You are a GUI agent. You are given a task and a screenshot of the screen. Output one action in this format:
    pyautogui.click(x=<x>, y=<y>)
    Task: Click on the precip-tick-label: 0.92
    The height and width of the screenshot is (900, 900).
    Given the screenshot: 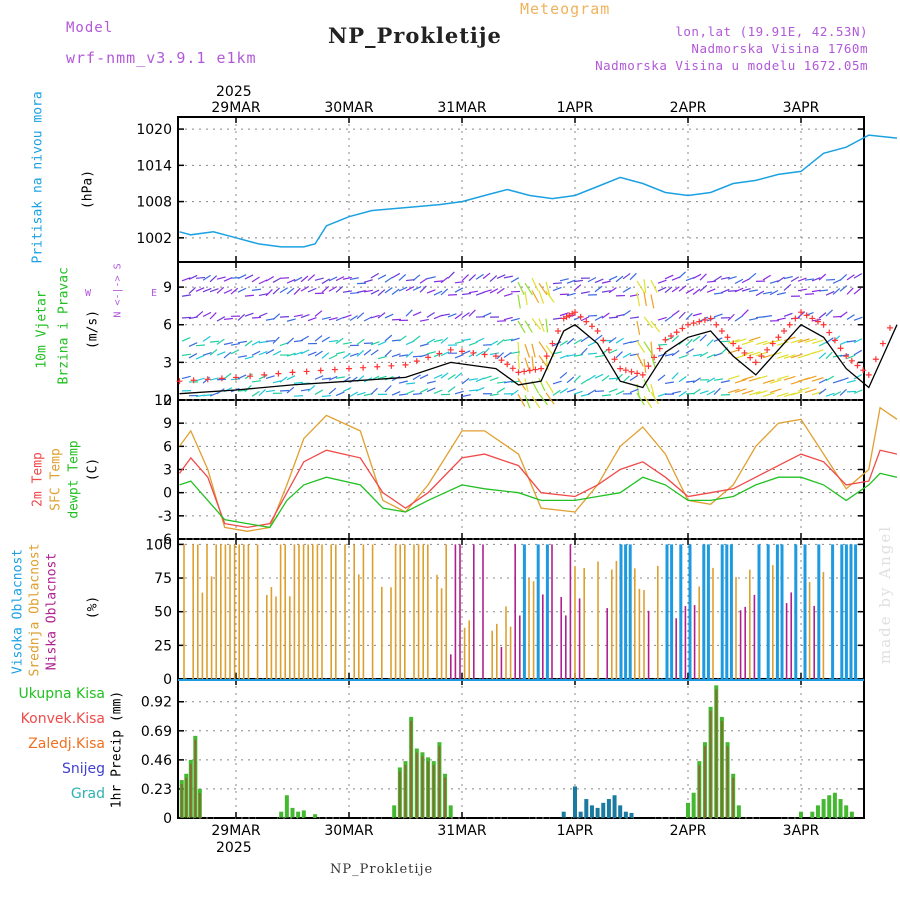 What is the action you would take?
    pyautogui.click(x=156, y=703)
    